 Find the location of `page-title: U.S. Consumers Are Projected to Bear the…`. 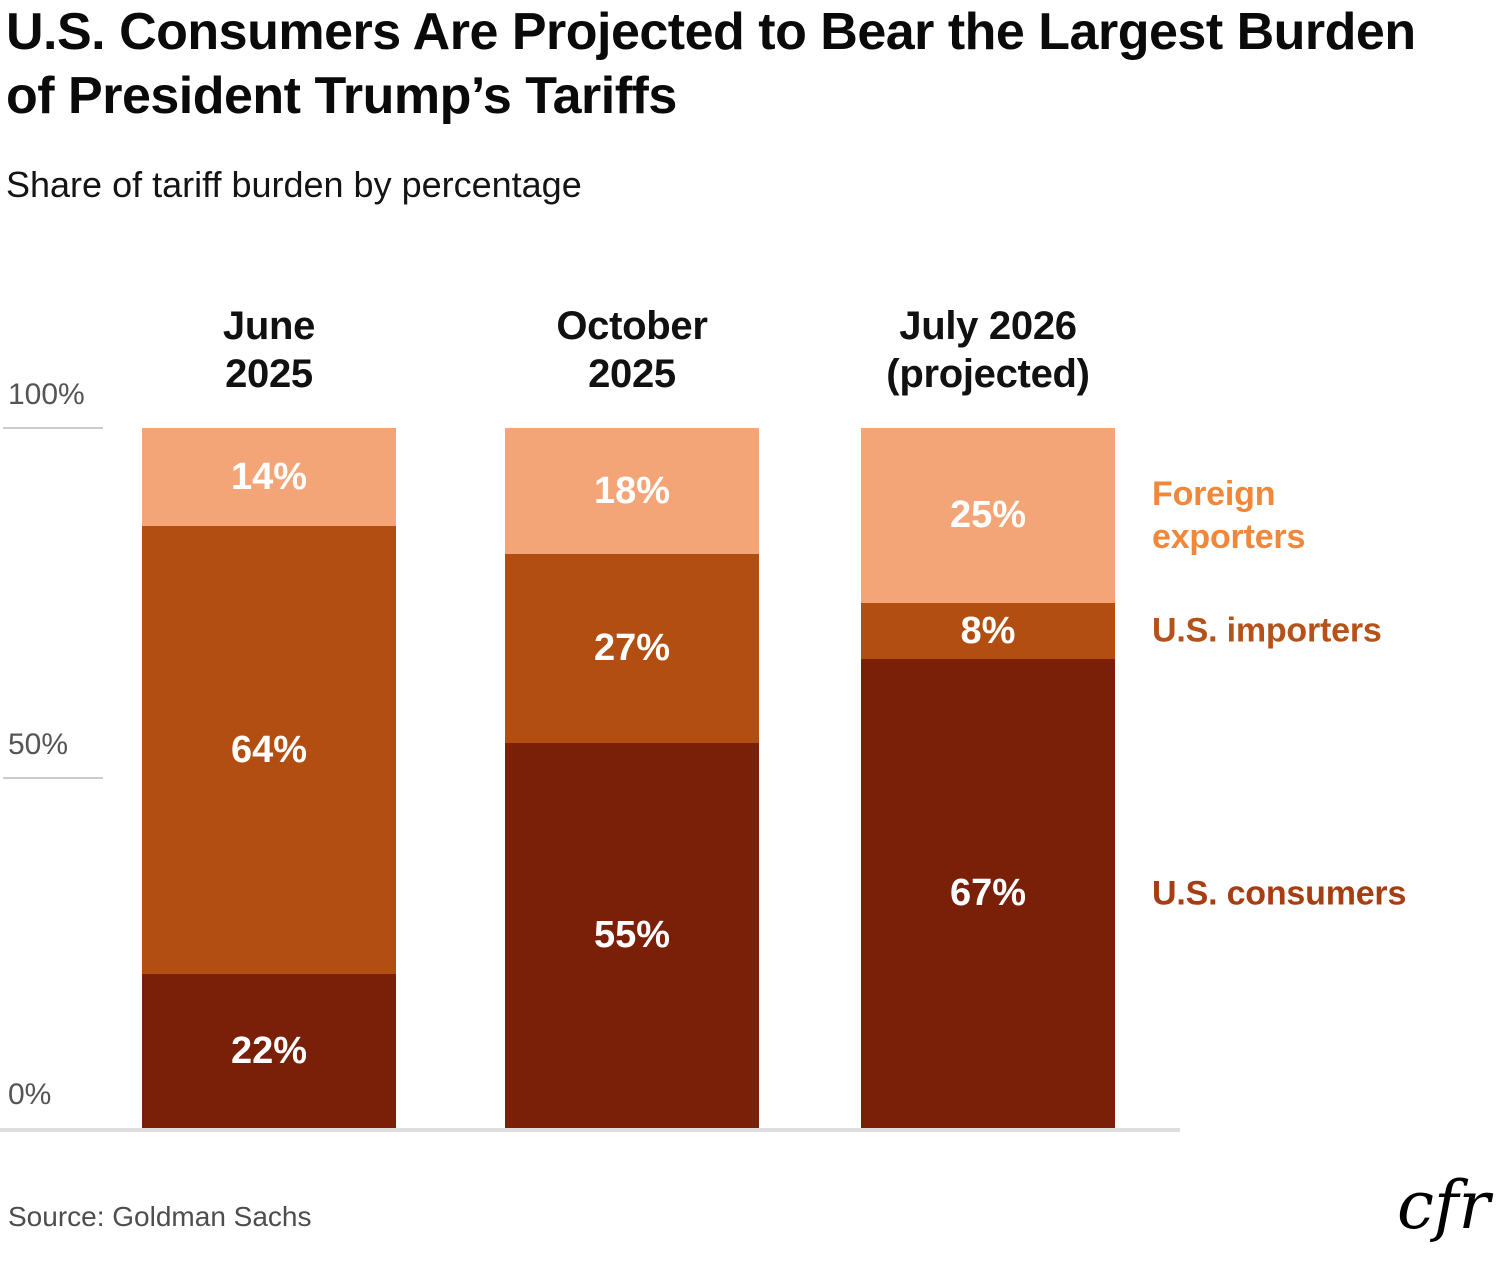

page-title: U.S. Consumers Are Projected to Bear the… is located at coordinates (711, 64).